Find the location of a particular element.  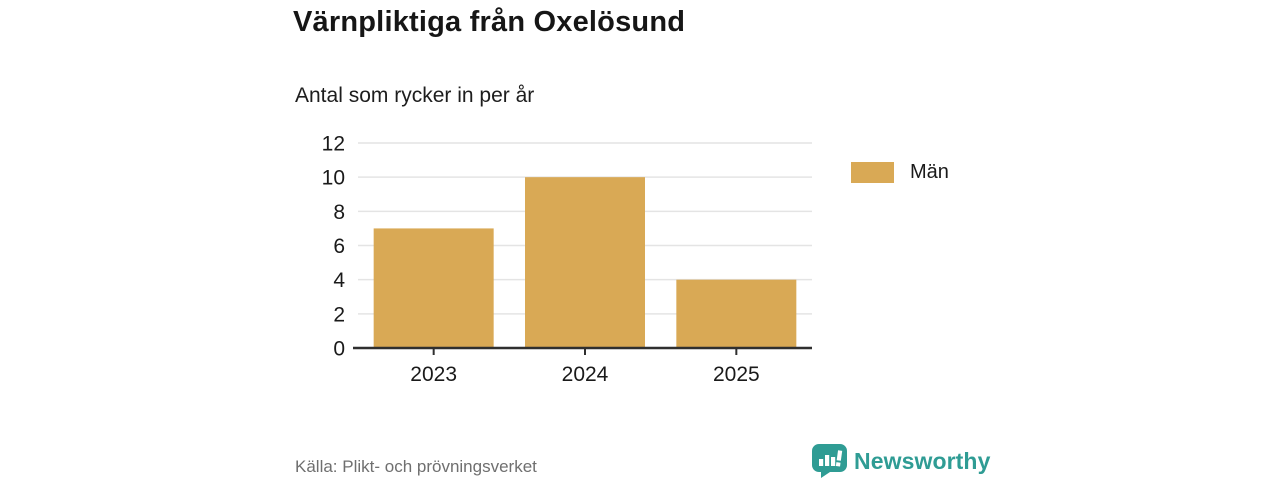

y-tick-label: 2 is located at coordinates (339, 314).